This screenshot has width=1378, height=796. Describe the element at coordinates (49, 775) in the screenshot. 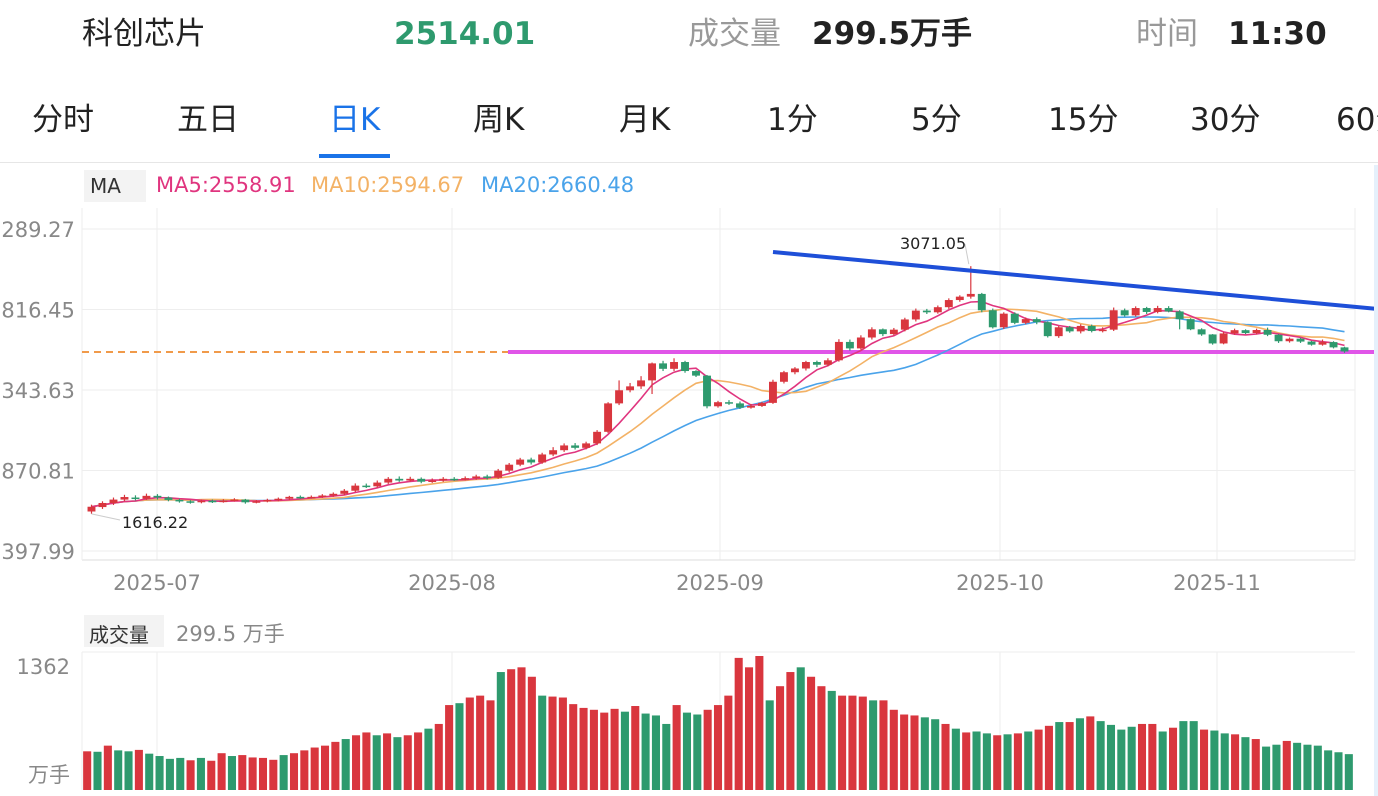

I see `volume-unit-label: 万手` at that location.